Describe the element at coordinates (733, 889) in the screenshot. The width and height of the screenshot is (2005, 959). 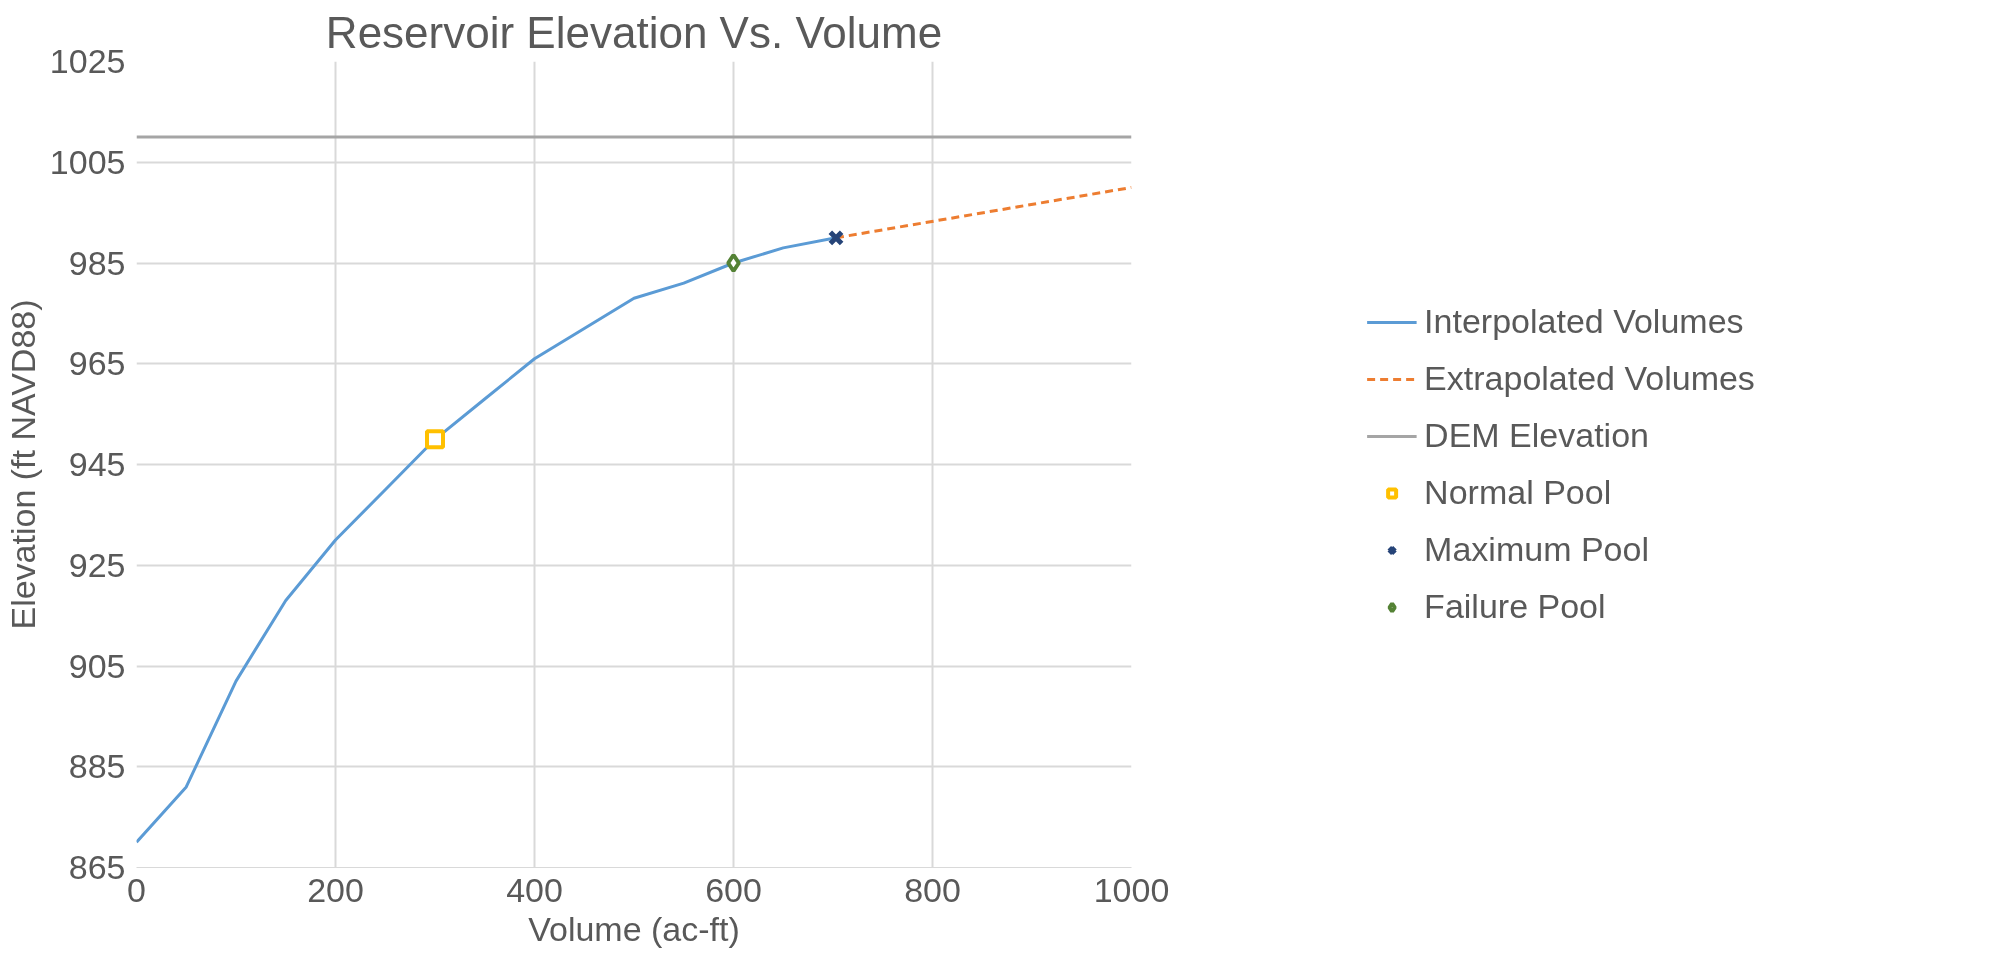
I see `x-tick-label: 600` at that location.